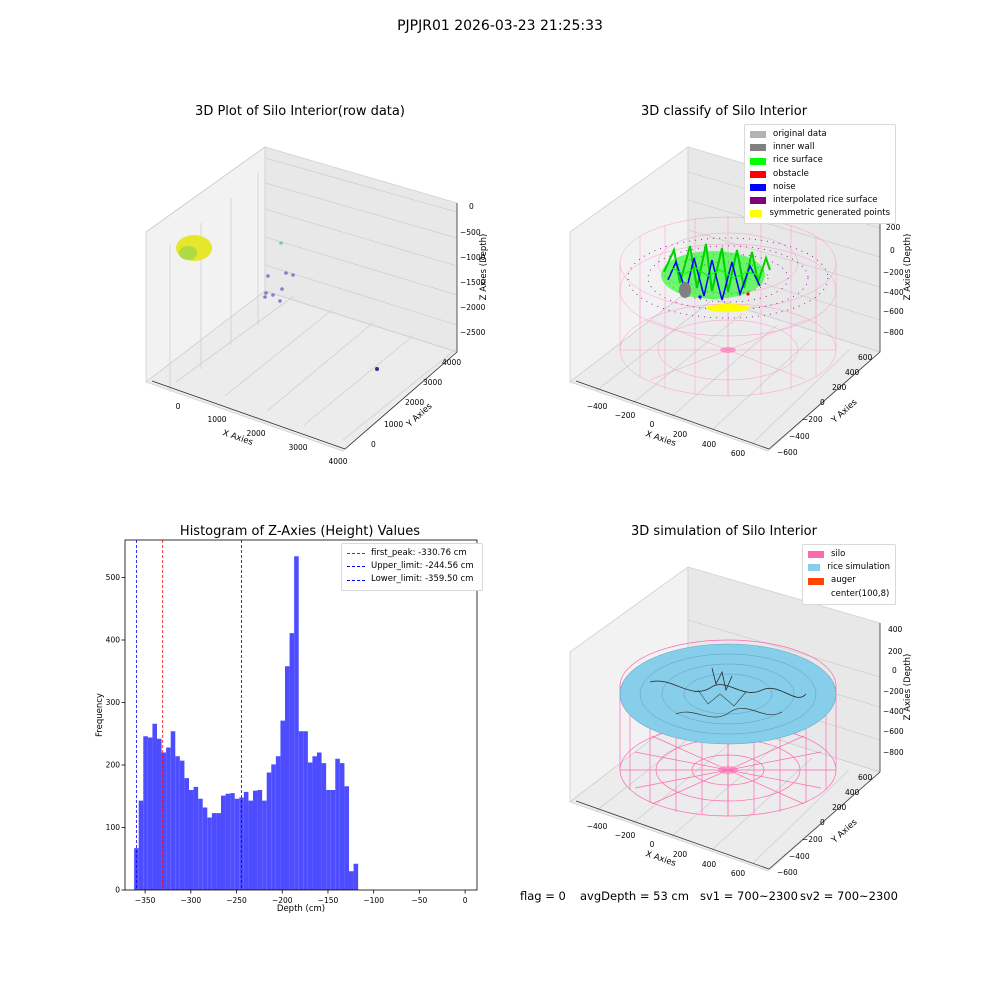 This screenshot has height=1000, width=1000. Describe the element at coordinates (908, 687) in the screenshot. I see `simulation-zlabel: Z Axies (Depth)` at that location.